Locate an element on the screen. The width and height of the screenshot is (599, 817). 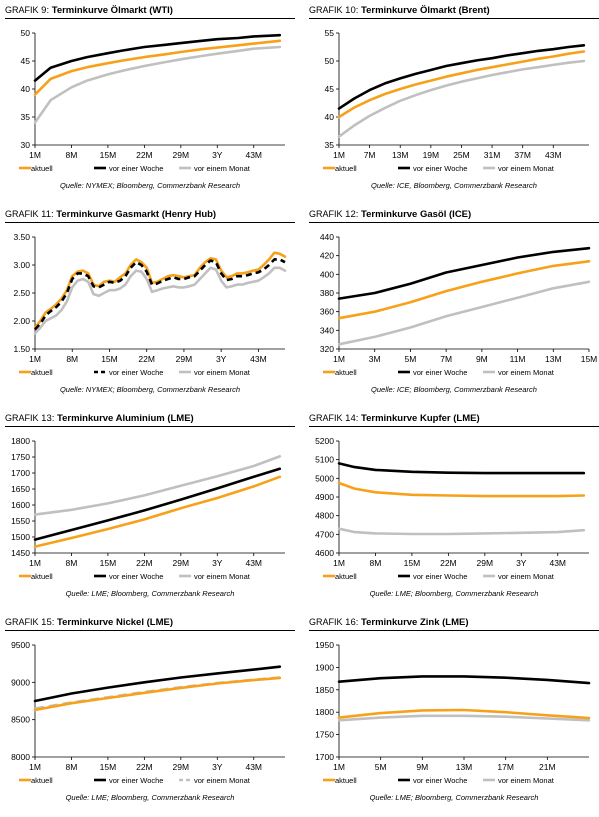
x-tick-label: 37M is located at coordinates (522, 155).